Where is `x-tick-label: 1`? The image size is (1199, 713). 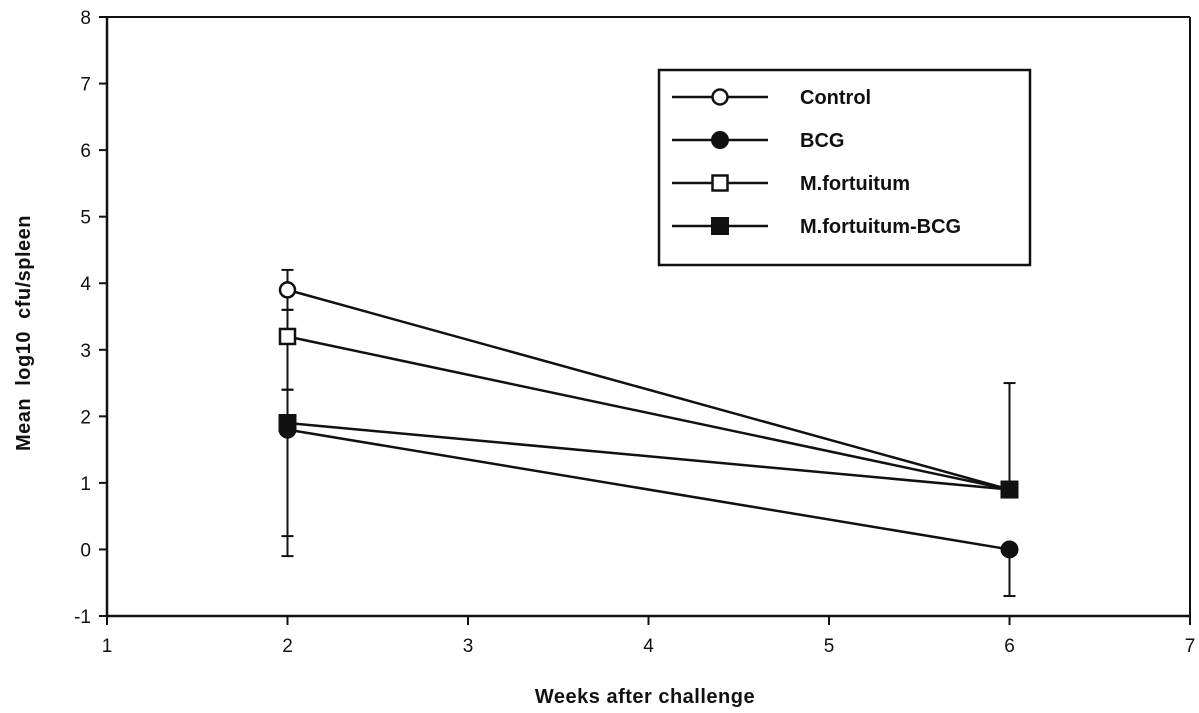 x-tick-label: 1 is located at coordinates (107, 646).